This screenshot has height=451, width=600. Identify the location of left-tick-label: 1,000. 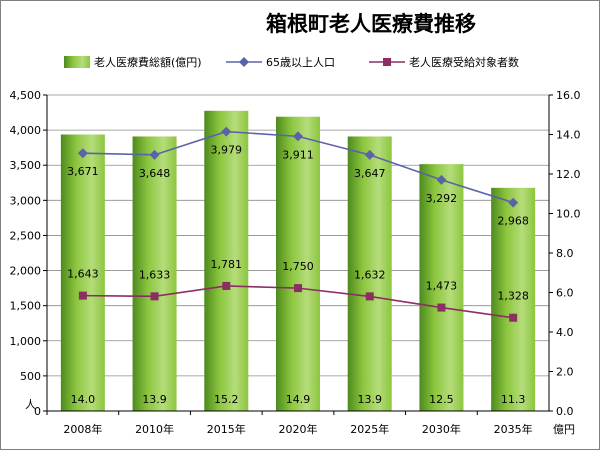
(26, 341).